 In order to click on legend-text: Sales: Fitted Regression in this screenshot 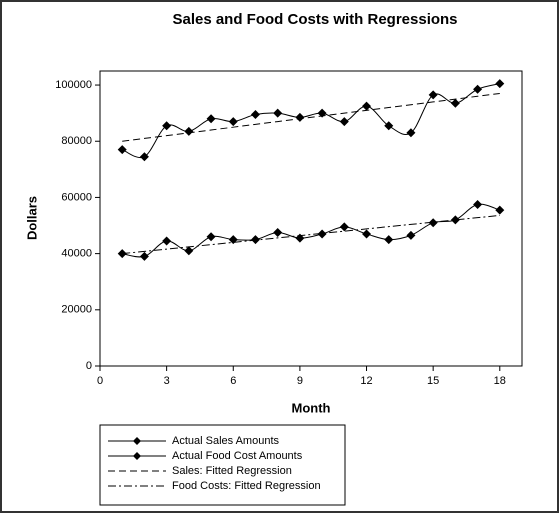, I will do `click(232, 471)`.